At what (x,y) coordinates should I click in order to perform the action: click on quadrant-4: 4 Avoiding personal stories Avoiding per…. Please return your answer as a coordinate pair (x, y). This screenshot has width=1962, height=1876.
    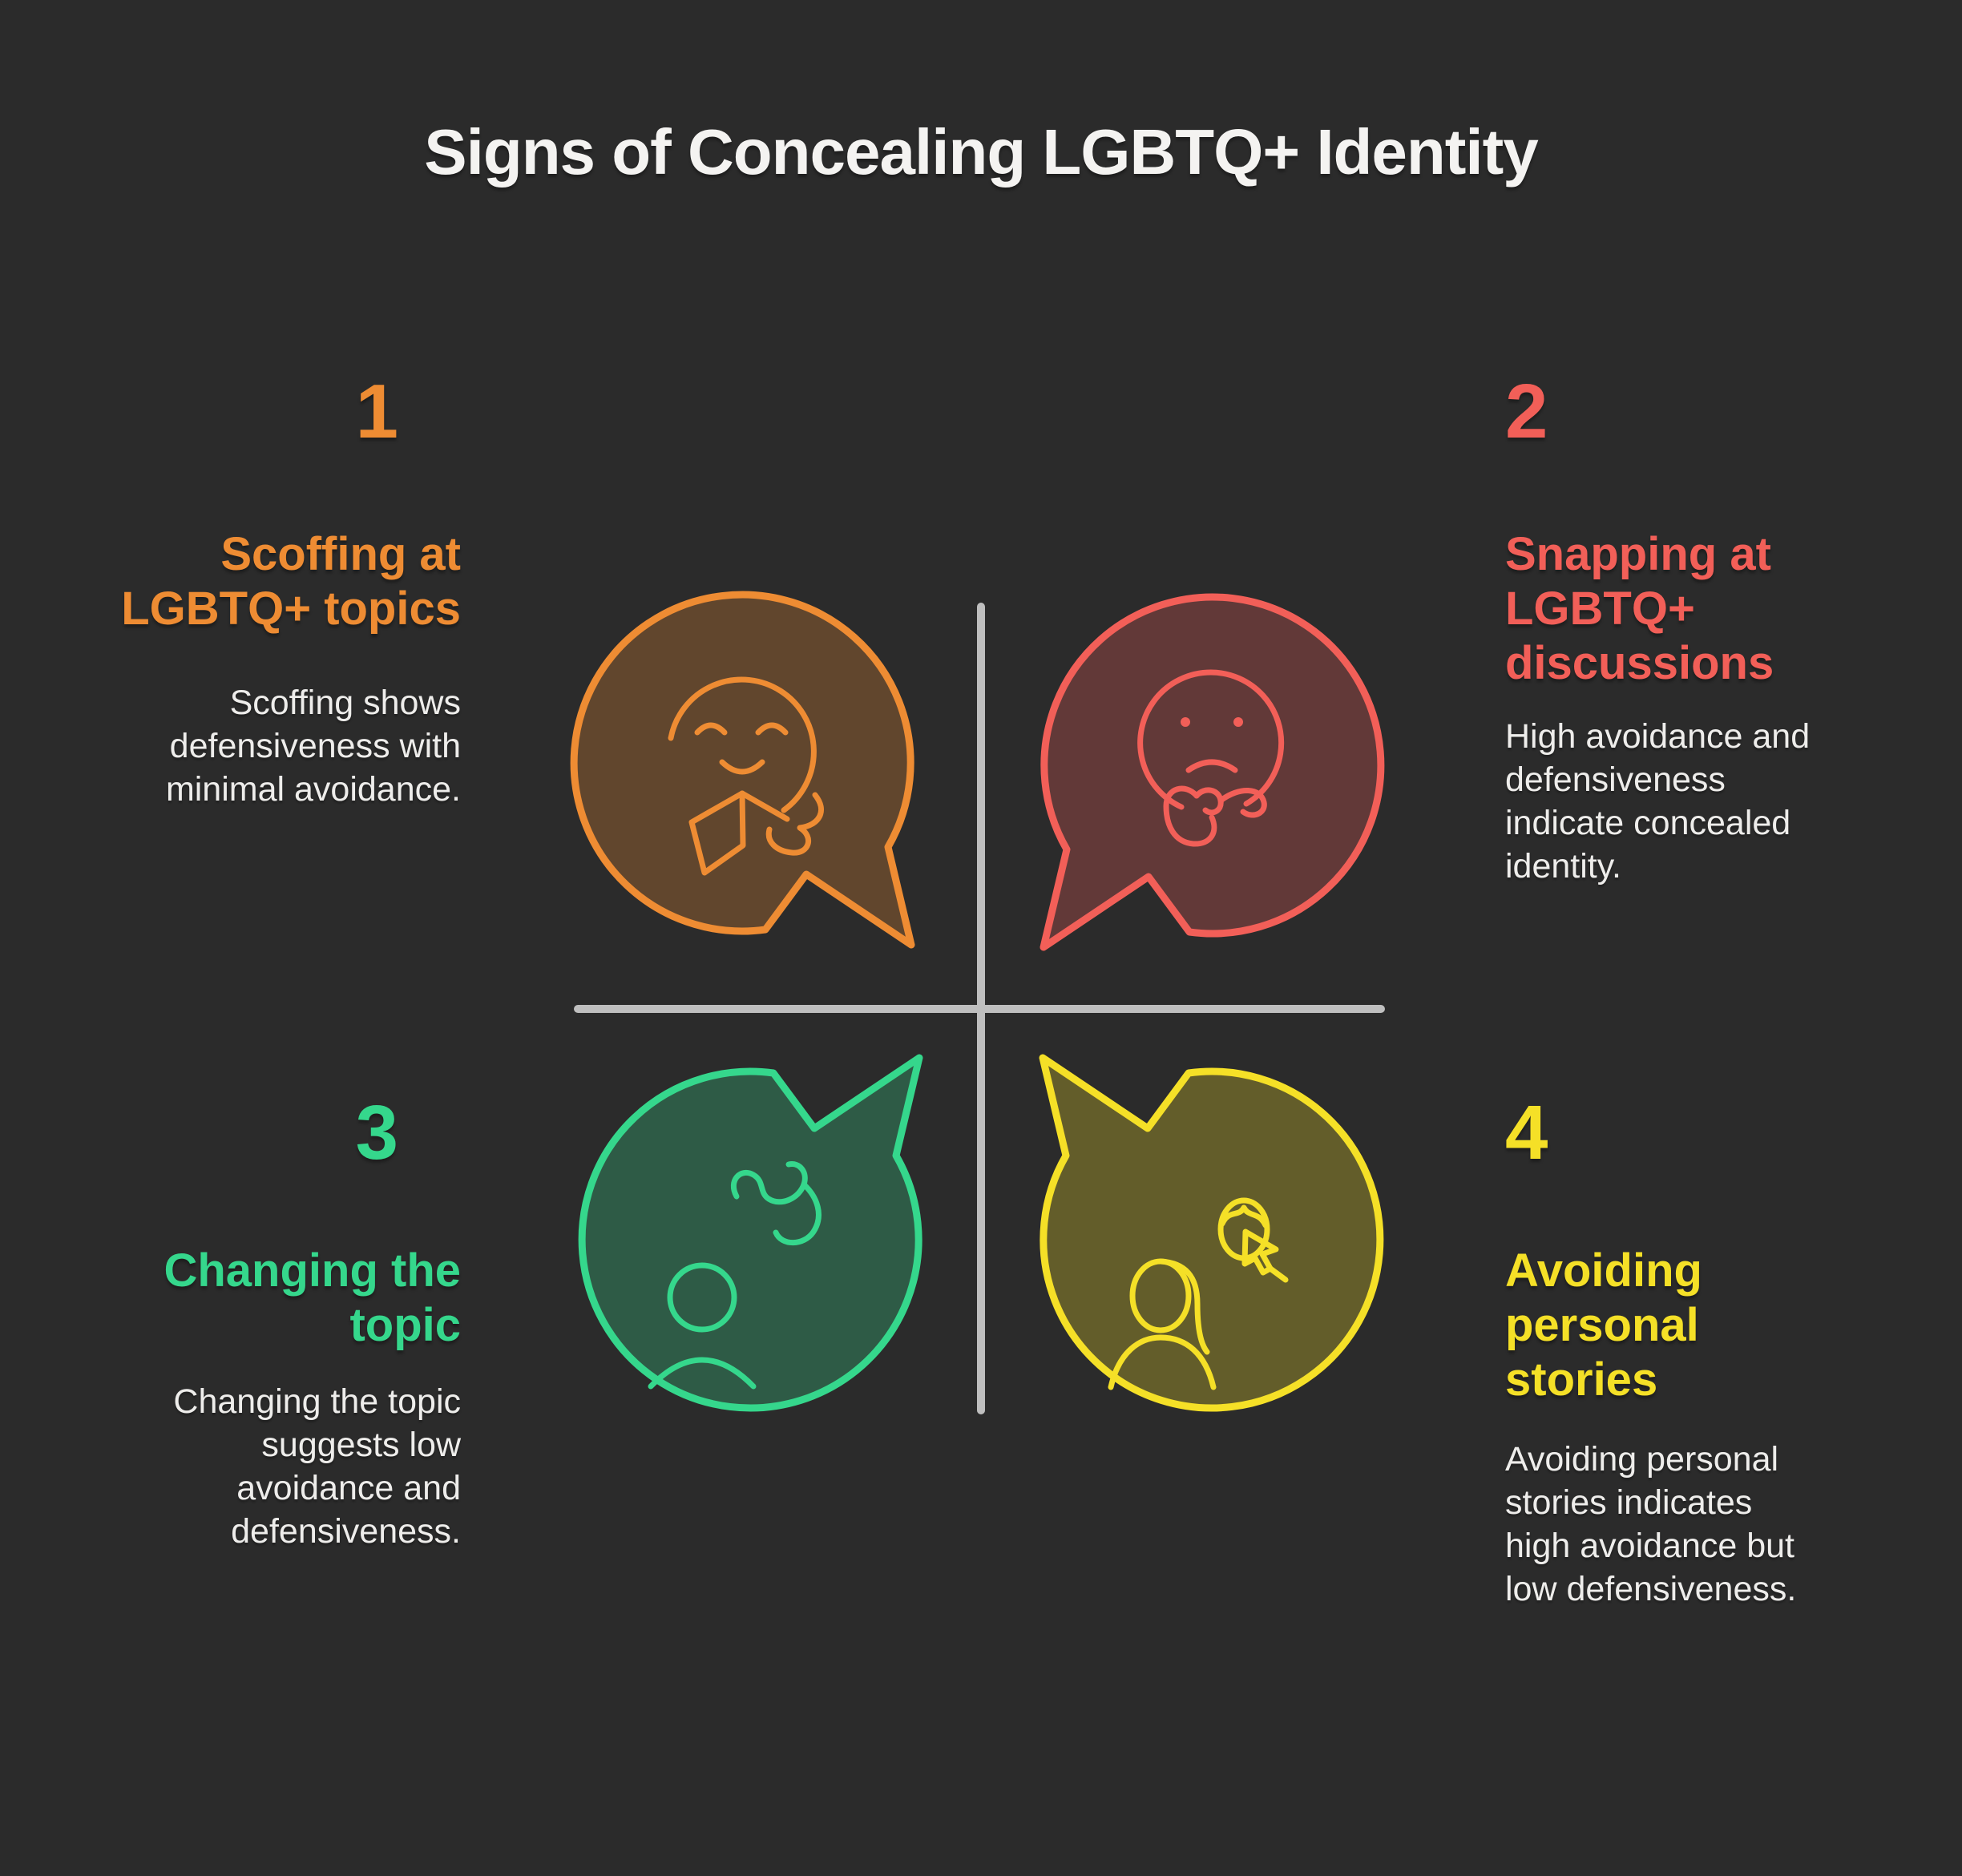
    Looking at the image, I should click on (1706, 1353).